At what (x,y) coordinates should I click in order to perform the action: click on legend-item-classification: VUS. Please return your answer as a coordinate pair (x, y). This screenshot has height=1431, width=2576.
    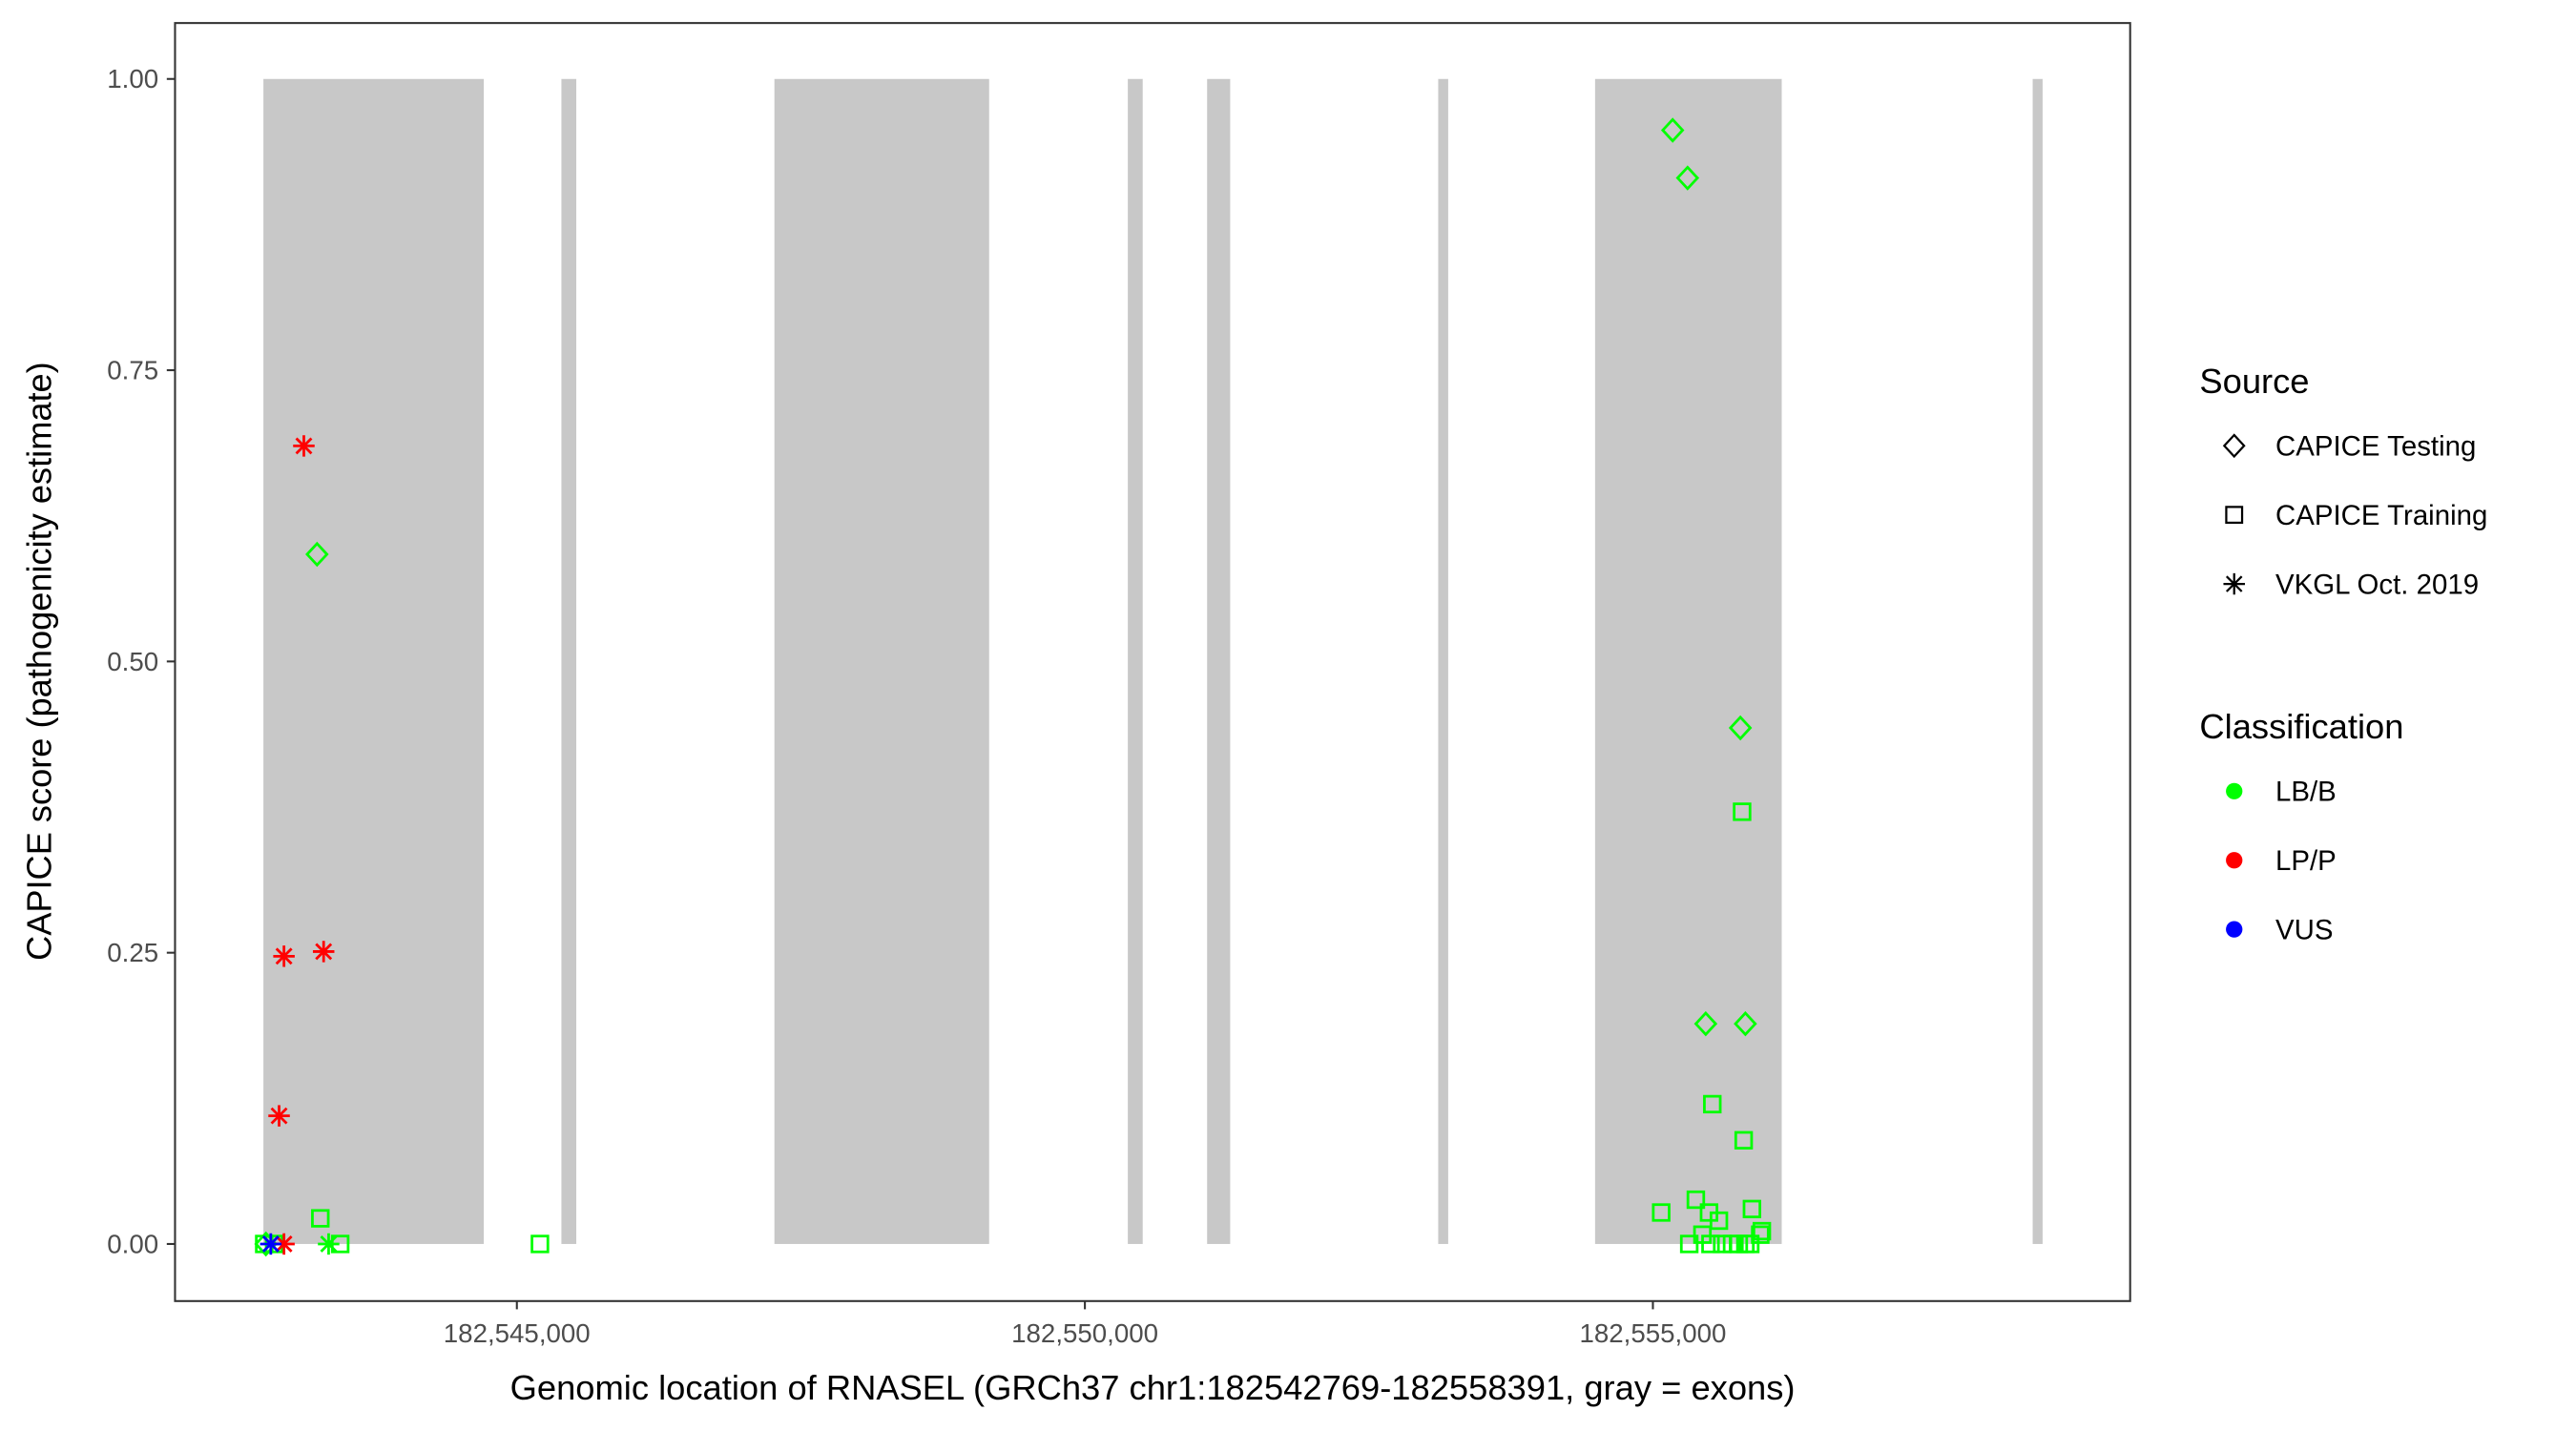
    Looking at the image, I should click on (2279, 930).